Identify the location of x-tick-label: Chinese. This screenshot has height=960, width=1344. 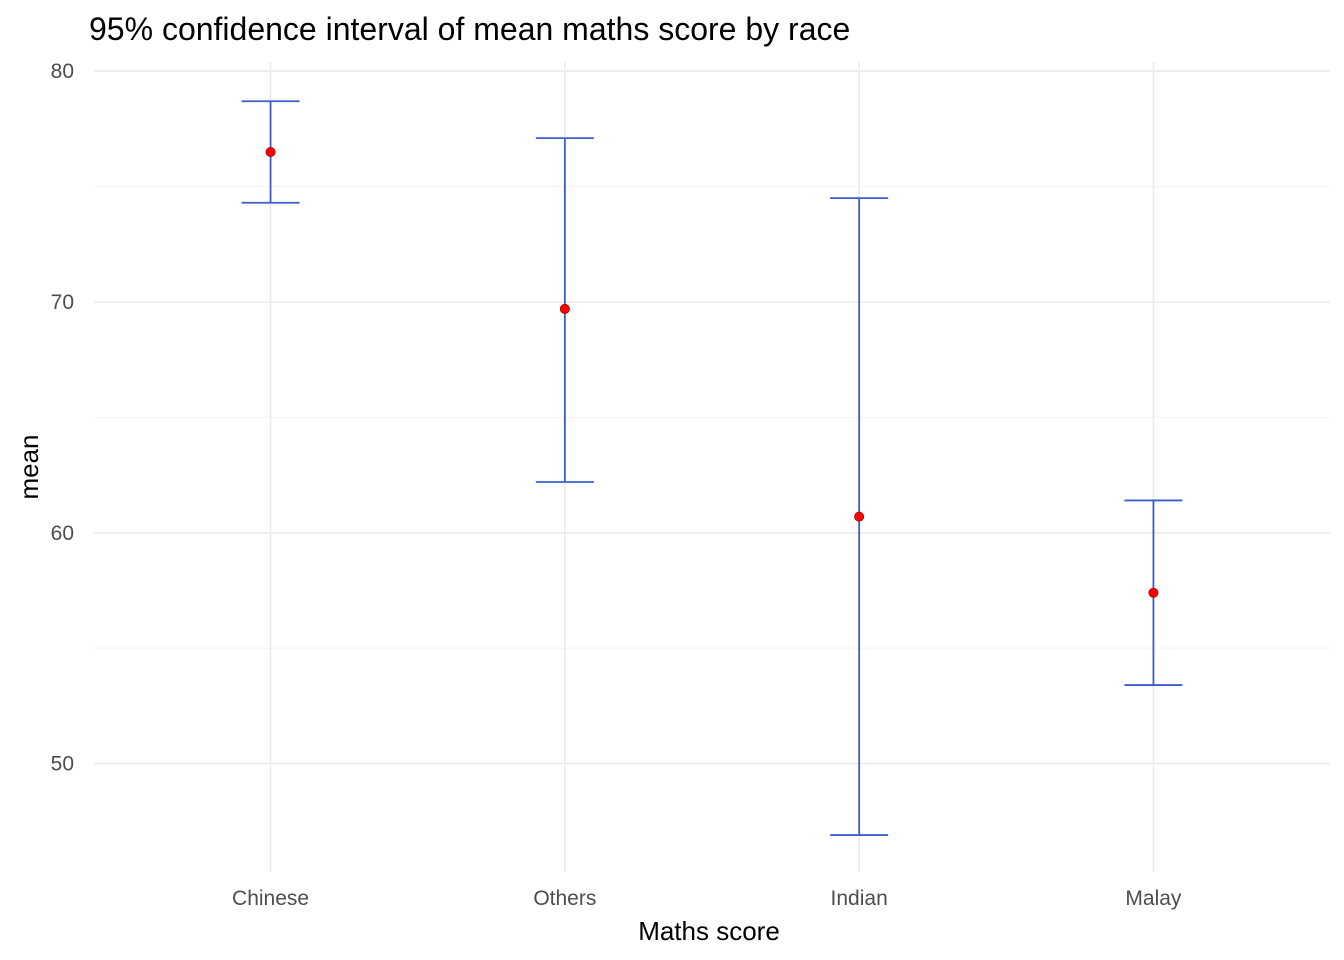
(270, 898).